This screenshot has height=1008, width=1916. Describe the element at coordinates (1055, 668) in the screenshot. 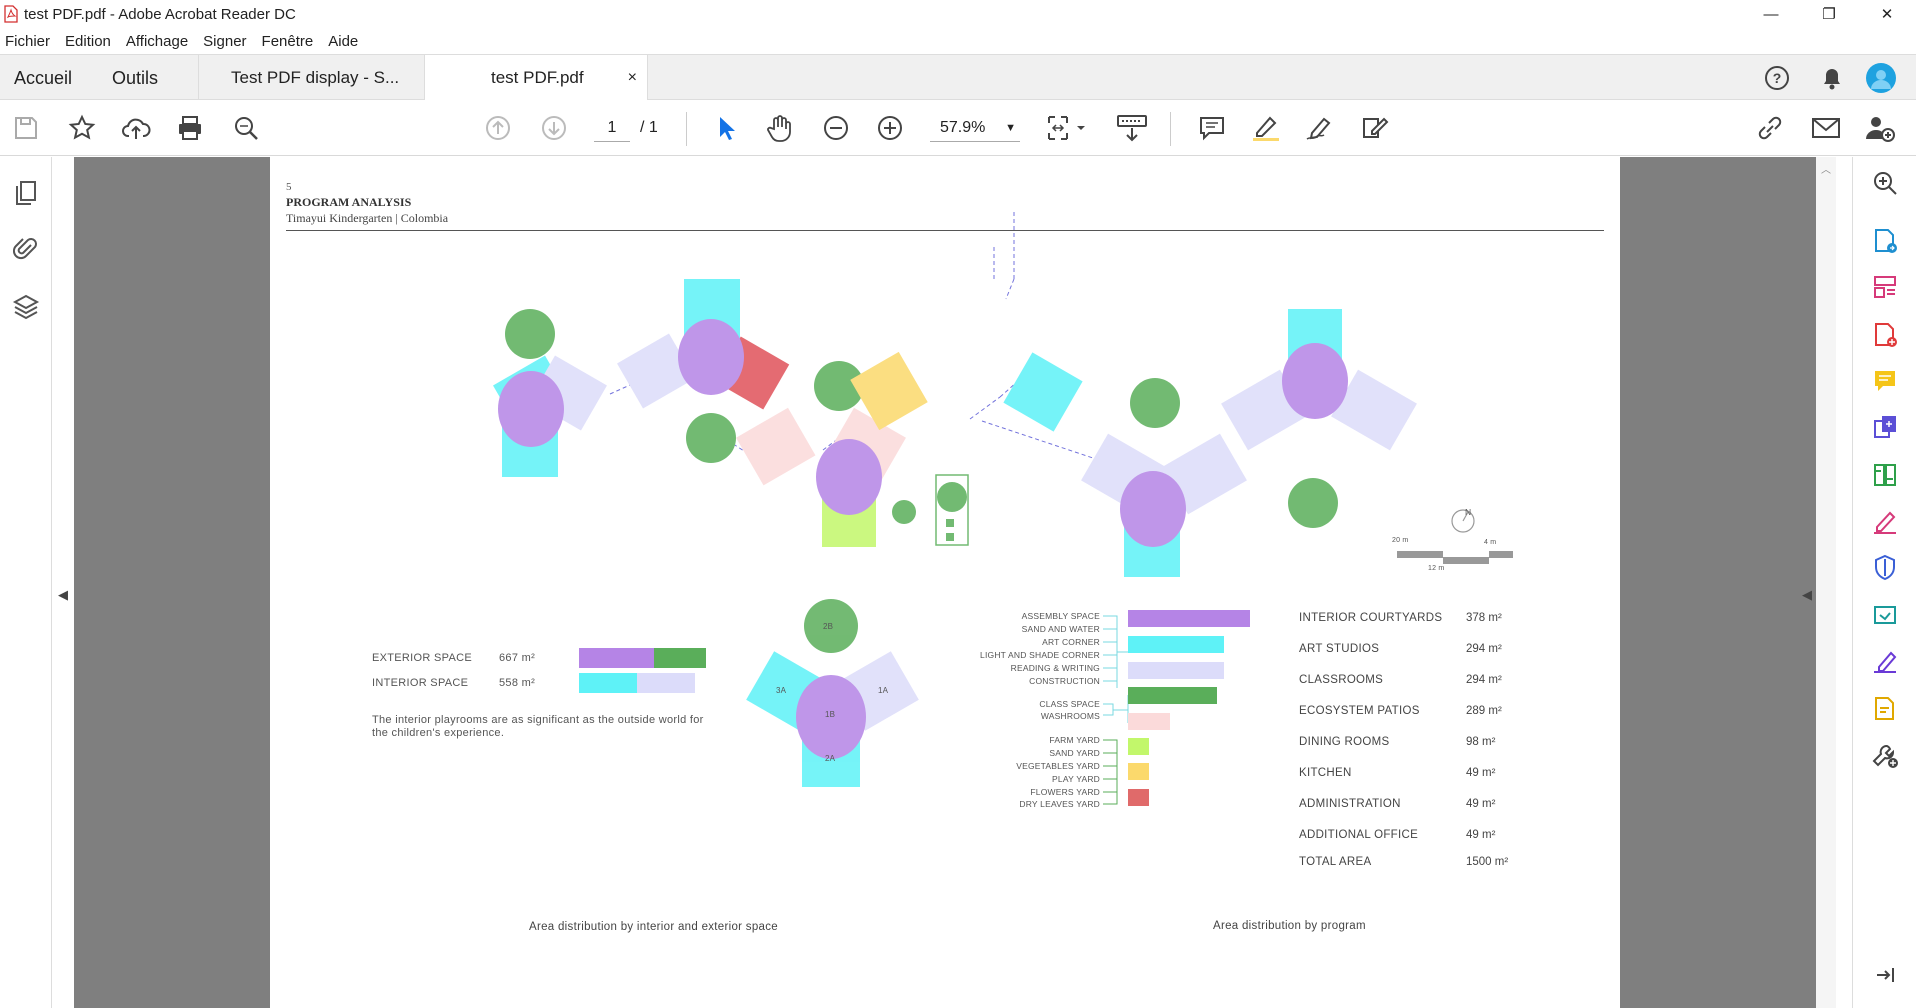

I see `program-sub-label: READING & WRITING` at that location.